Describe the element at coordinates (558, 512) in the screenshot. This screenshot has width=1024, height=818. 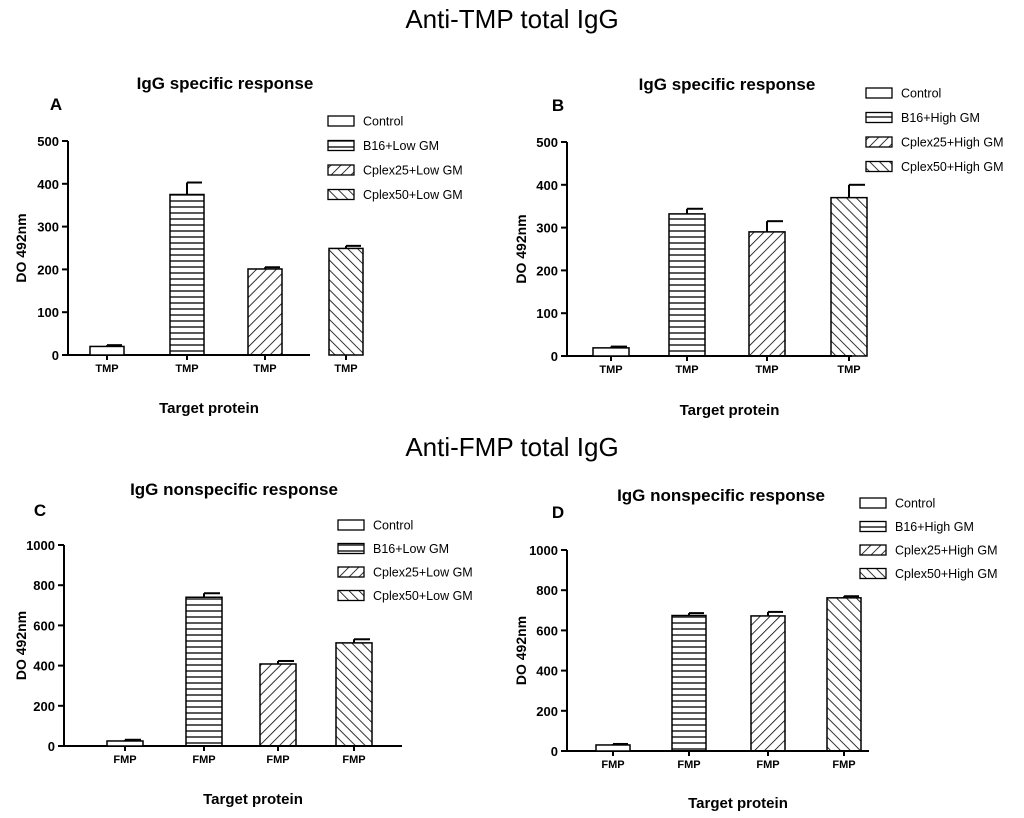
I see `panel-label: D` at that location.